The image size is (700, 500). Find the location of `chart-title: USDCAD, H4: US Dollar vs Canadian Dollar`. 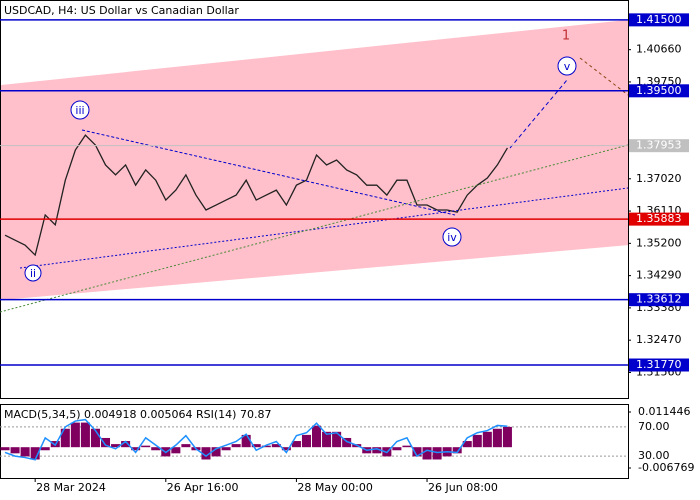

chart-title: USDCAD, H4: US Dollar vs Canadian Dollar is located at coordinates (121, 10).